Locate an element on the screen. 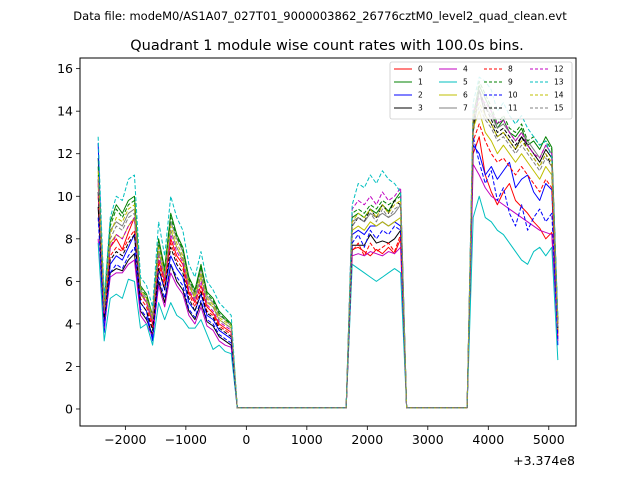  legend-label-3: 3 is located at coordinates (420, 108).